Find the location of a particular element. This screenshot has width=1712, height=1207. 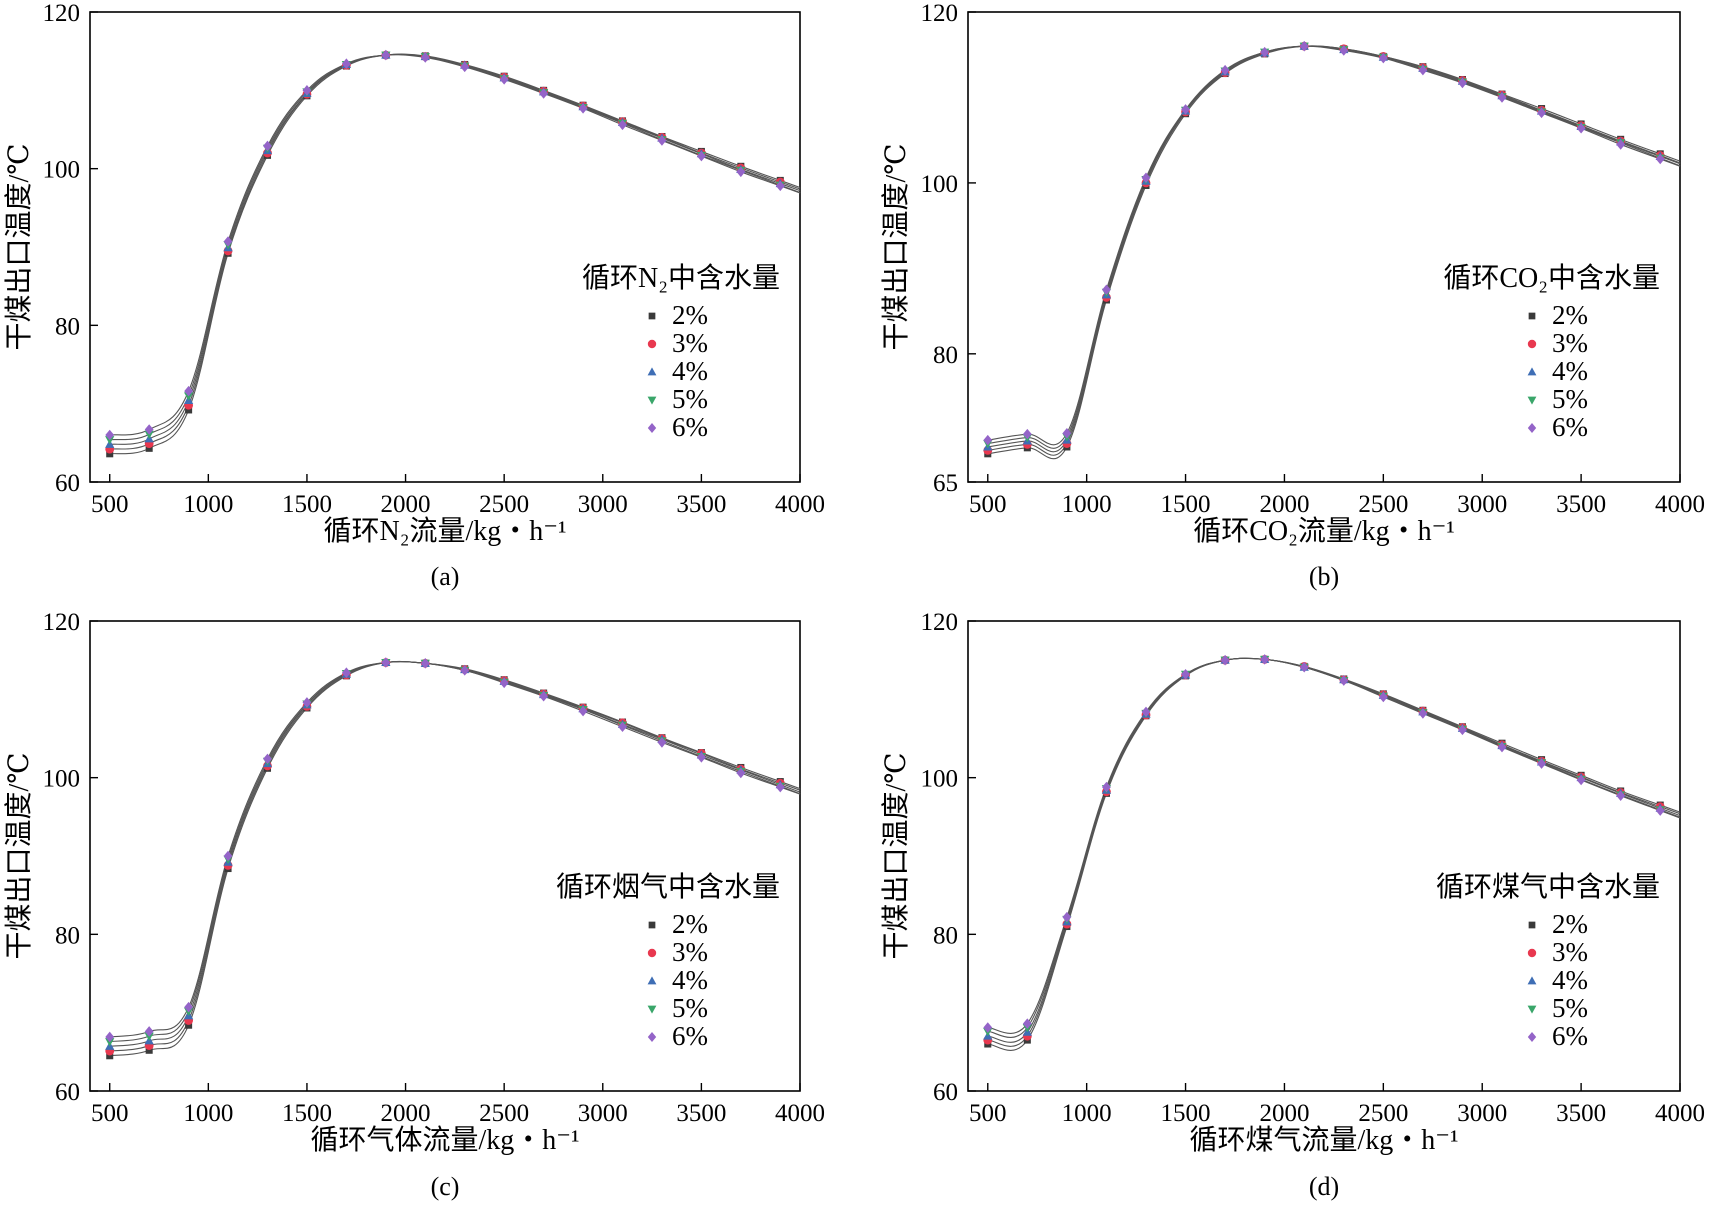

x-axis-label: 循环N₂流量/kg・h⁻¹ is located at coordinates (445, 531).